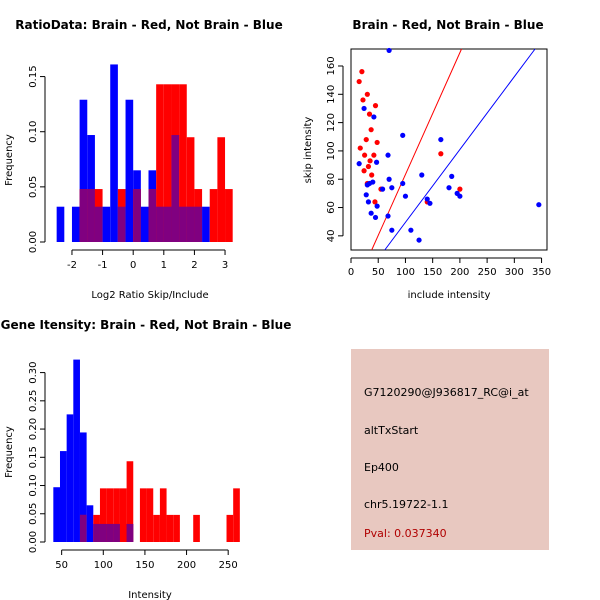 The image size is (600, 600). What do you see at coordinates (103, 565) in the screenshot?
I see `intensity-histogram-x-tick-label: 100` at bounding box center [103, 565].